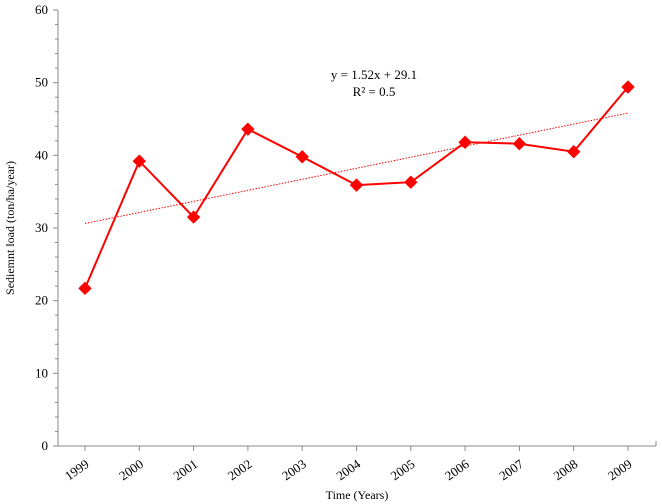  Describe the element at coordinates (403, 469) in the screenshot. I see `x-tick-label: 2005` at that location.